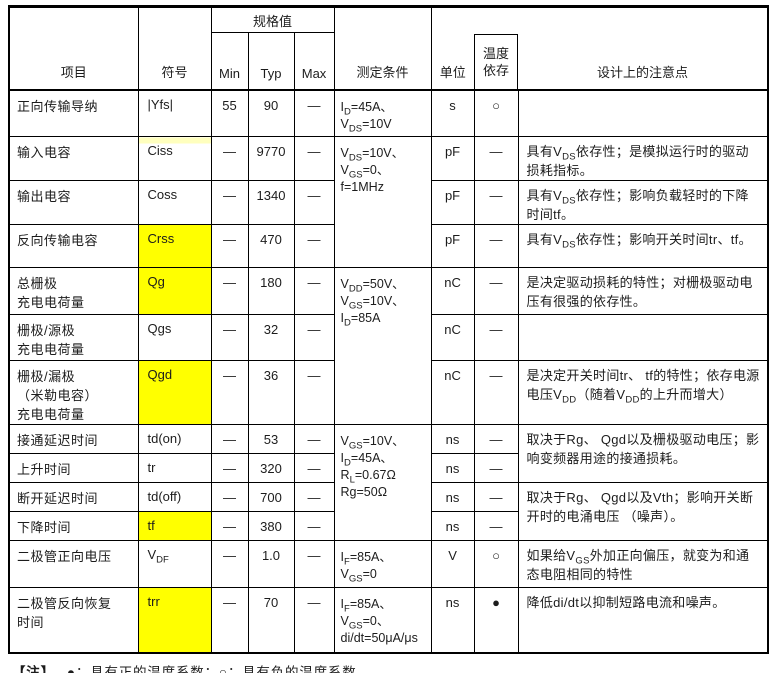 Image resolution: width=775 pixels, height=673 pixels. What do you see at coordinates (73, 497) in the screenshot?
I see `item-cell: 断开延迟时间` at bounding box center [73, 497].